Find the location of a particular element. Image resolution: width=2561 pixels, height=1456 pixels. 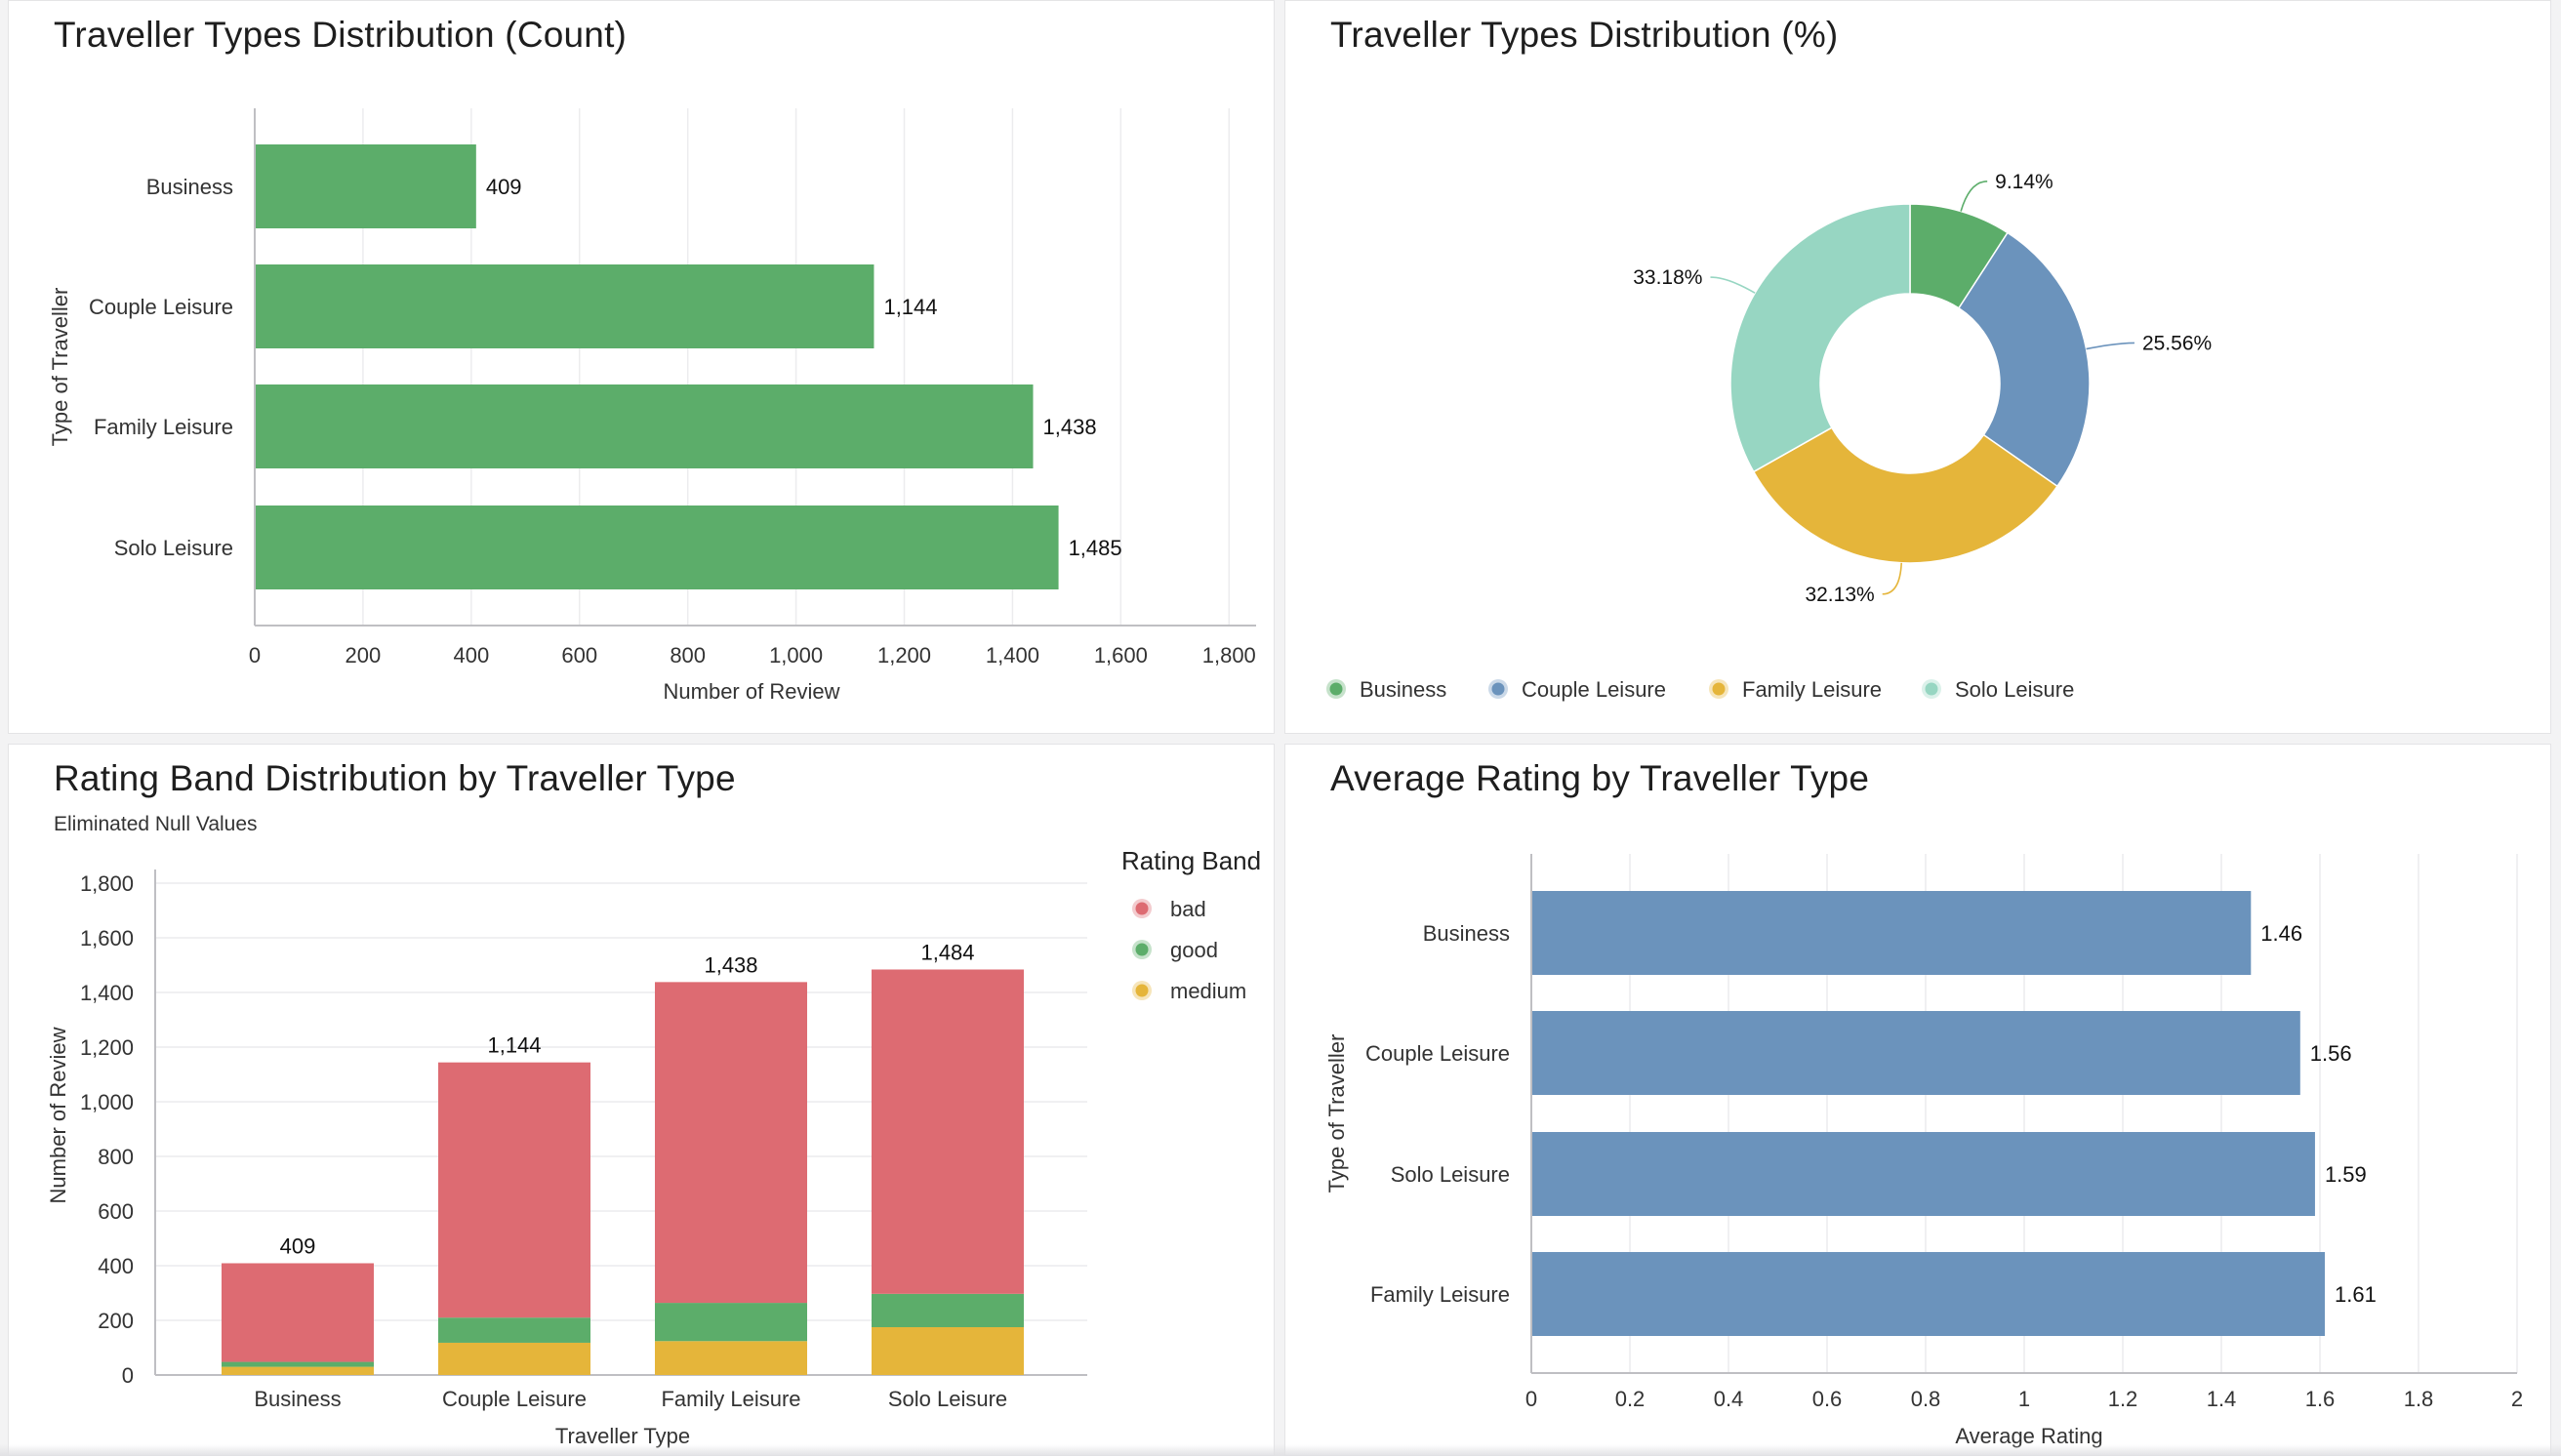

count-category-label: Couple Leisure is located at coordinates (161, 307).